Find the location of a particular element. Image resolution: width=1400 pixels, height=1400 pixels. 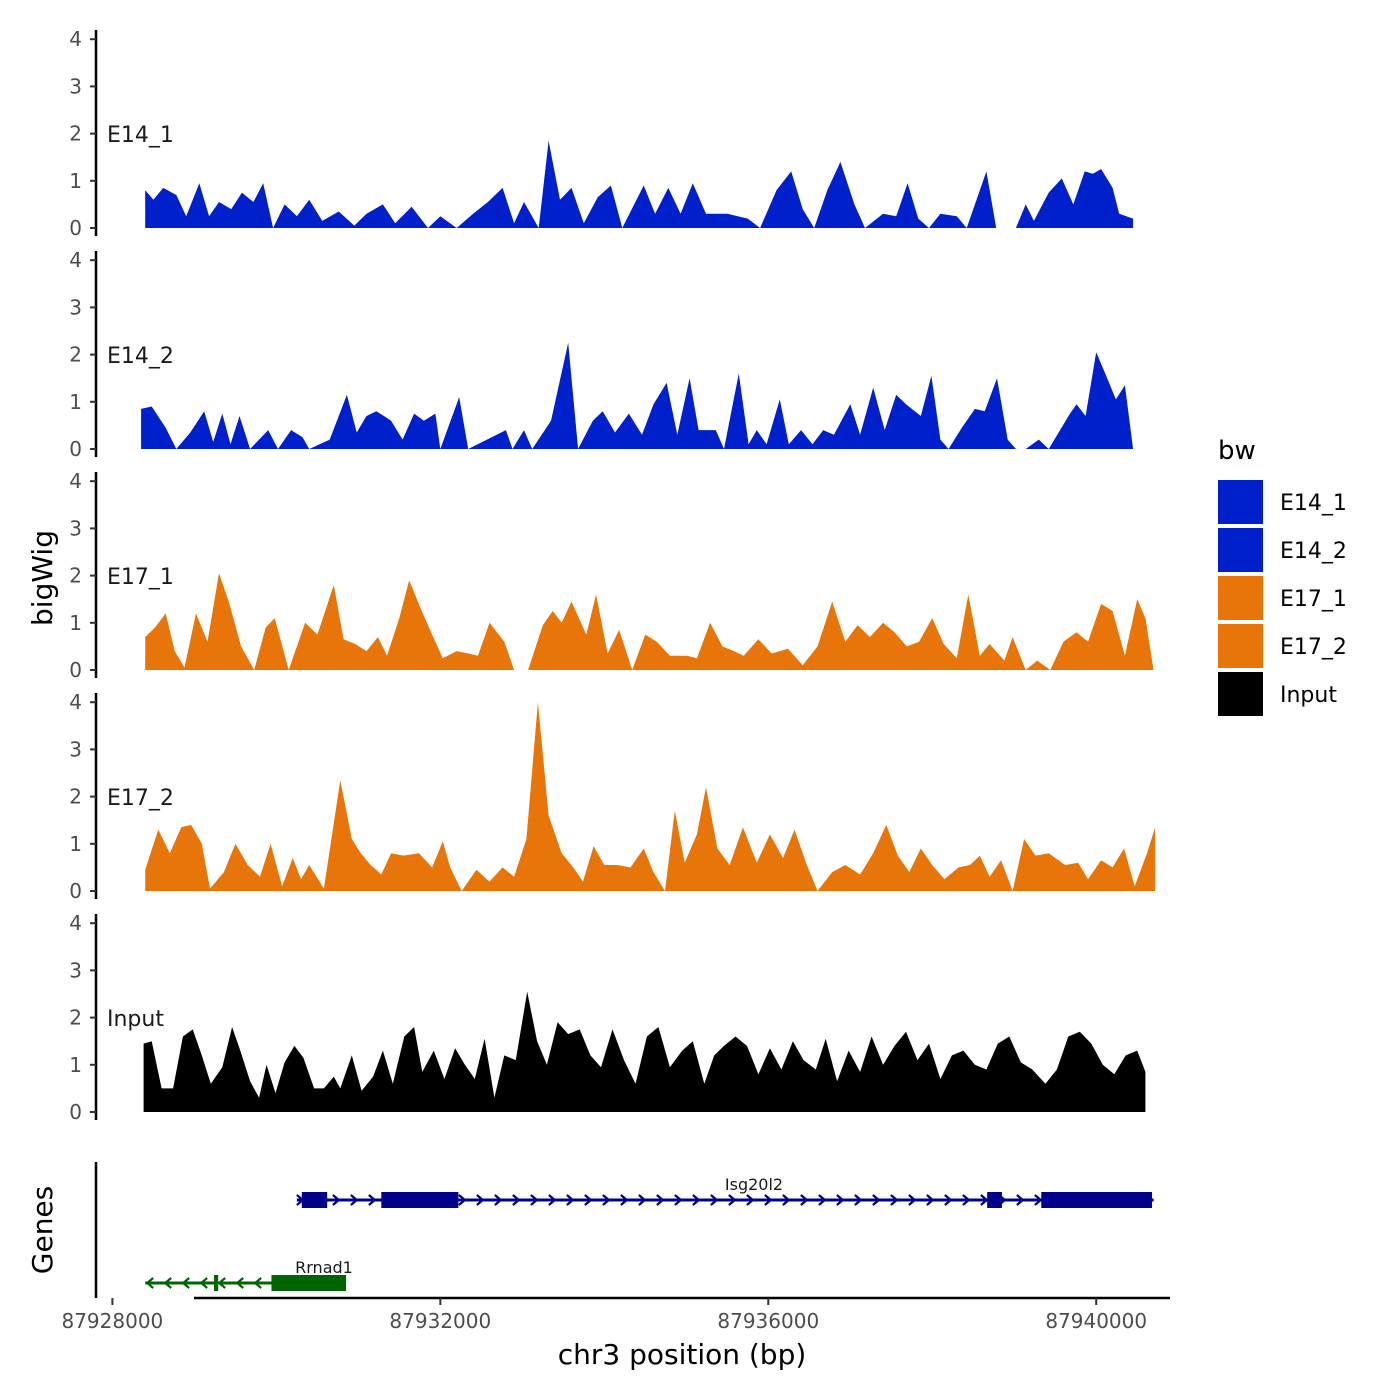

track-E14_1: 0 1 2 3 4 E14_1 is located at coordinates (601, 133).